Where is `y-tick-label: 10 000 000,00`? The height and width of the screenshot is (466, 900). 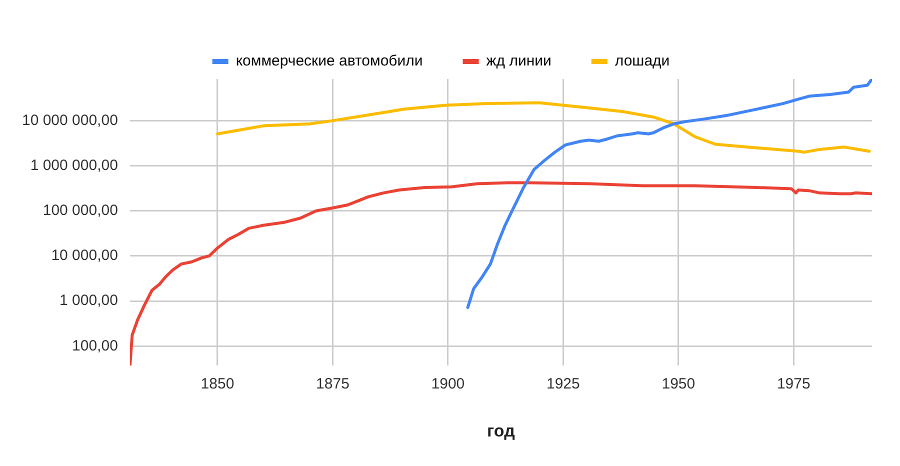 y-tick-label: 10 000 000,00 is located at coordinates (70, 120).